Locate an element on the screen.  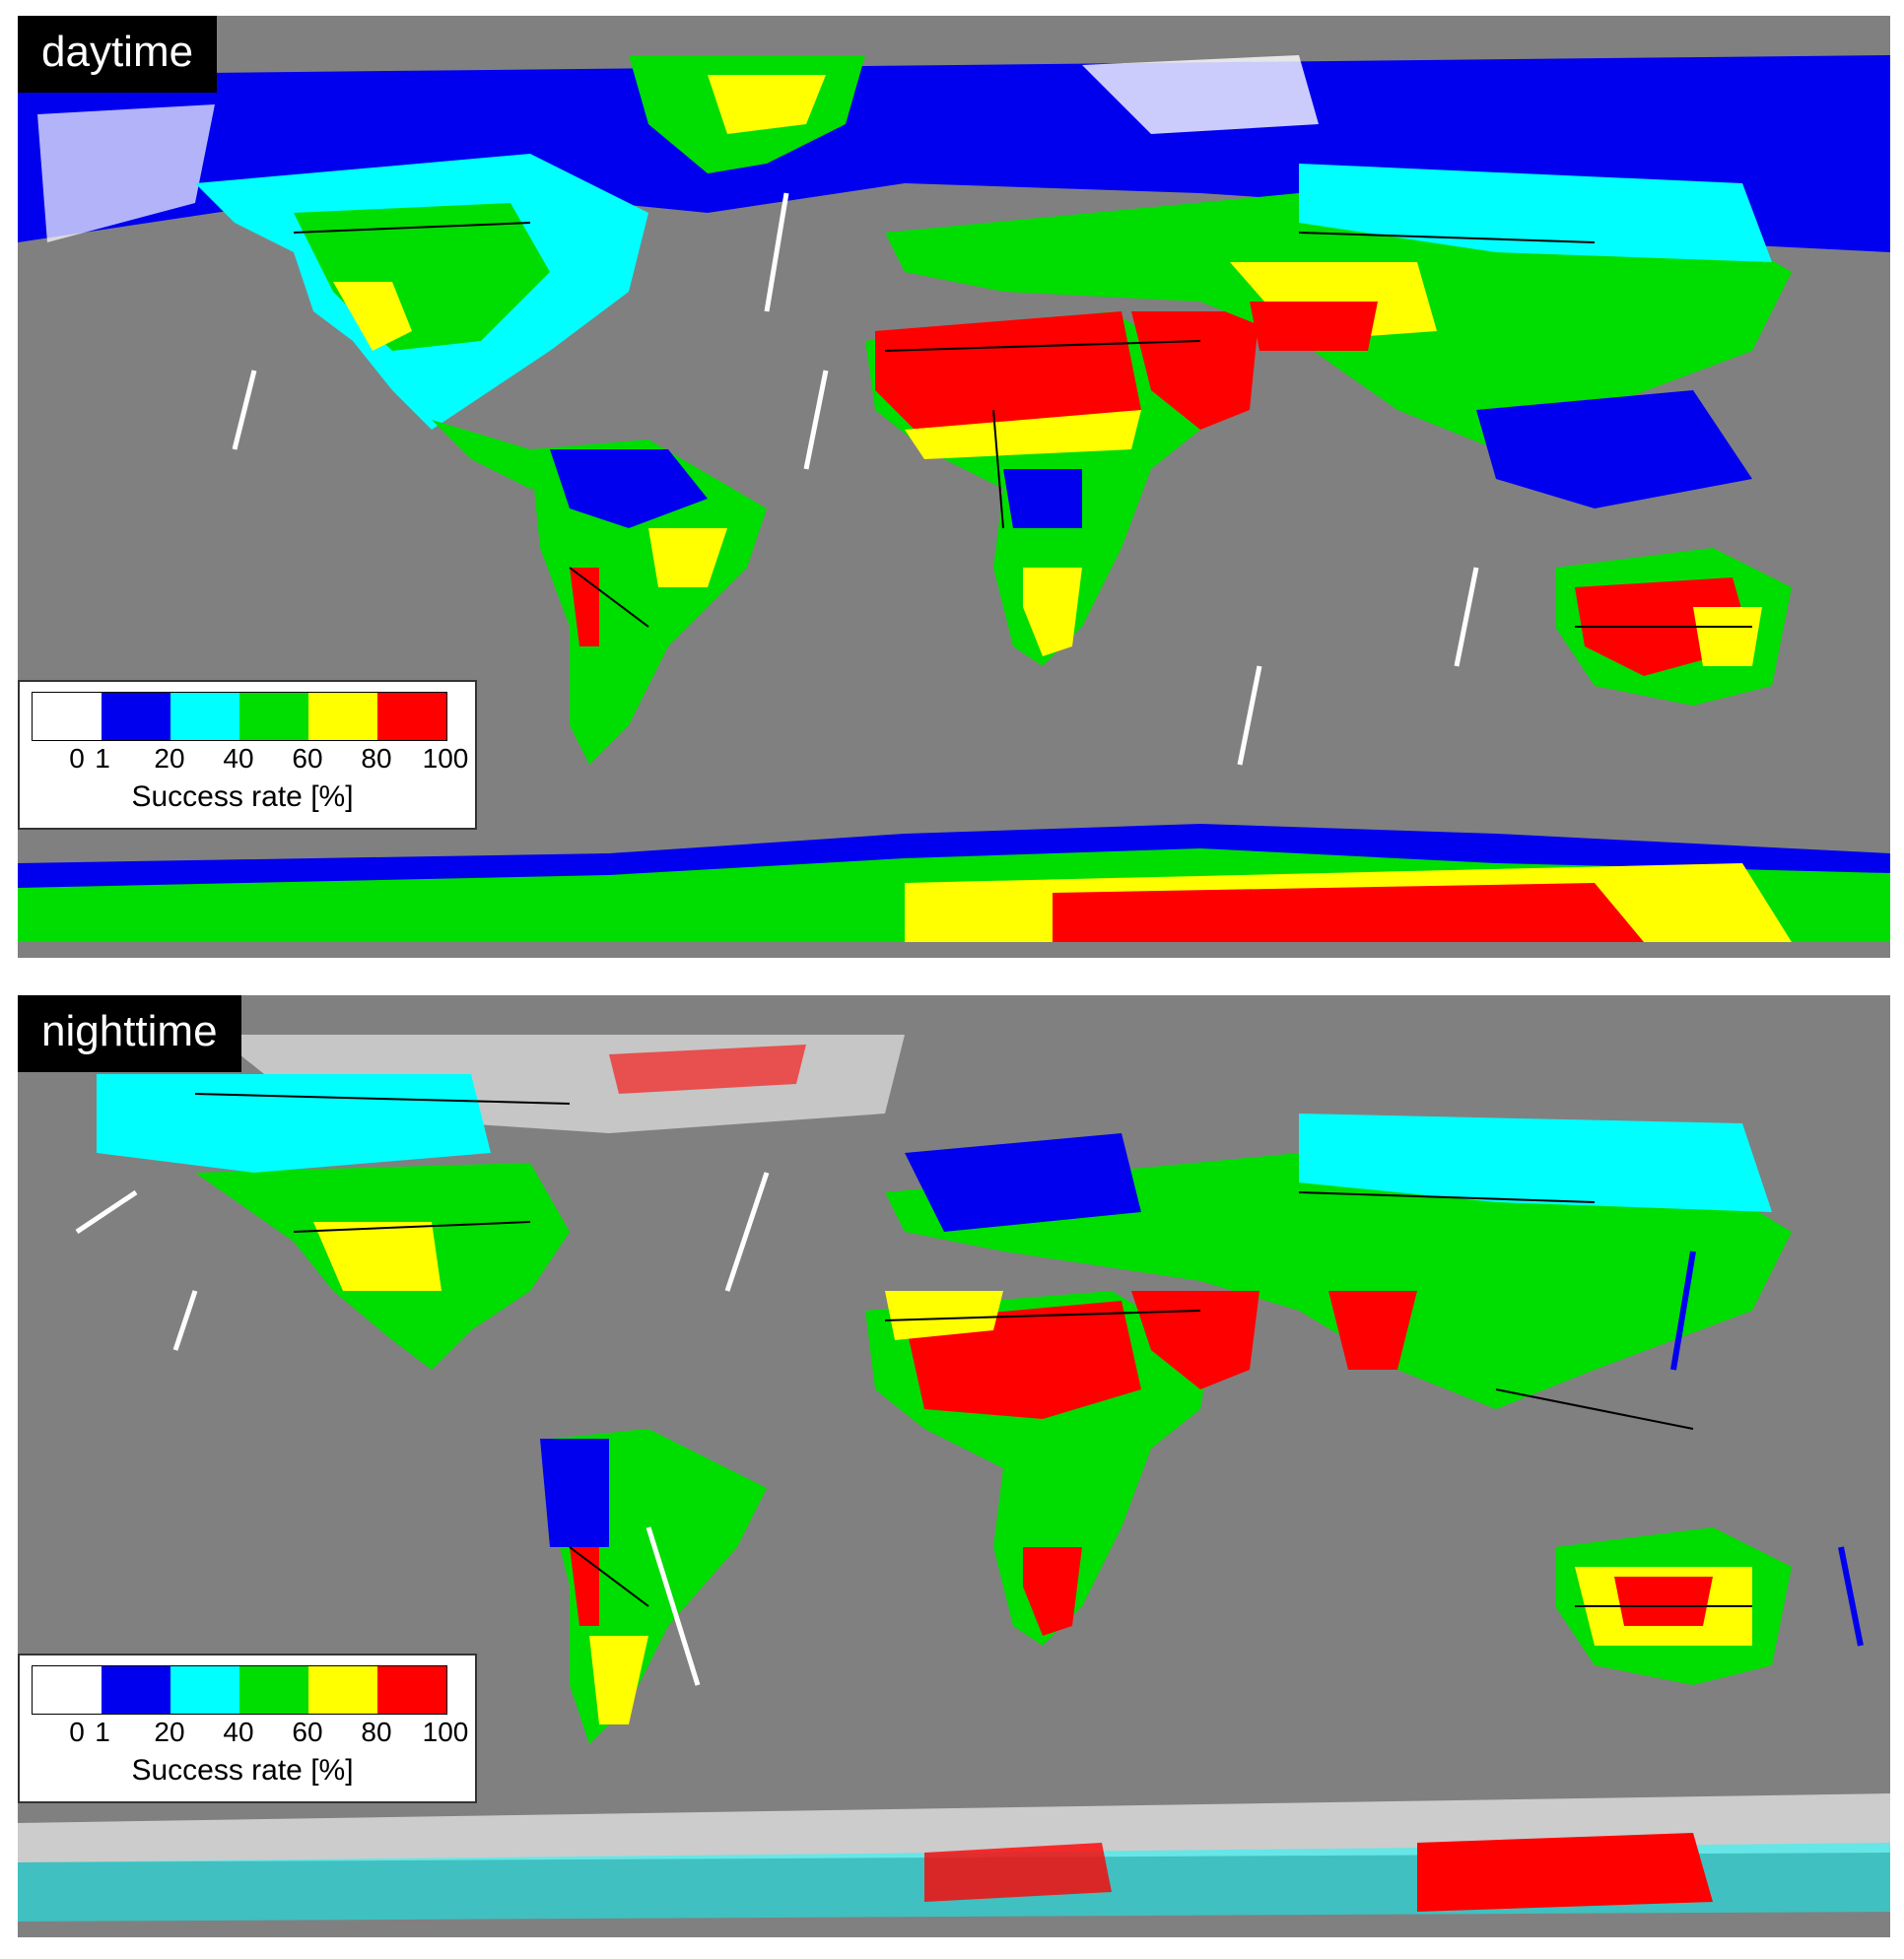
arctic-white-patch is located at coordinates (1200, 95).